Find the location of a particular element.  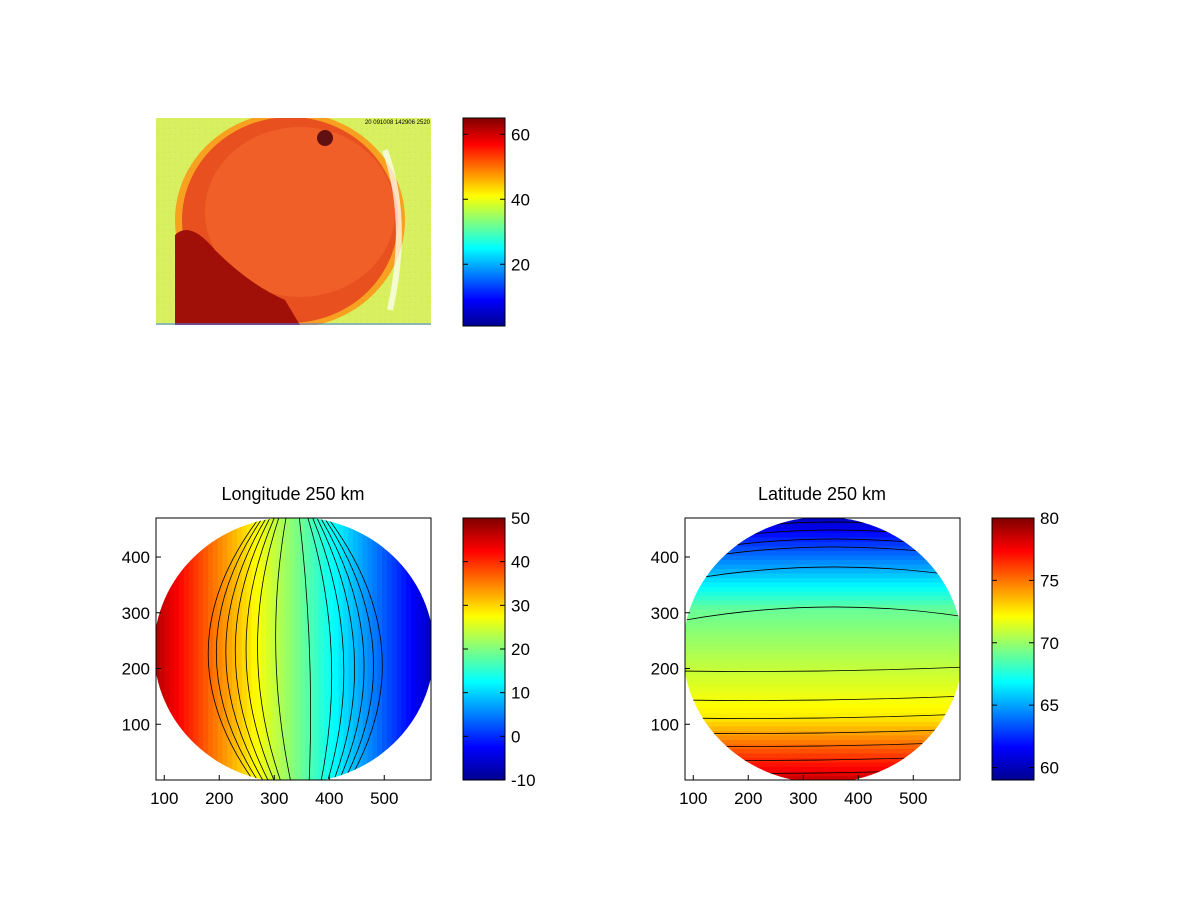

latitude-colorbar-gradient is located at coordinates (1013, 649).